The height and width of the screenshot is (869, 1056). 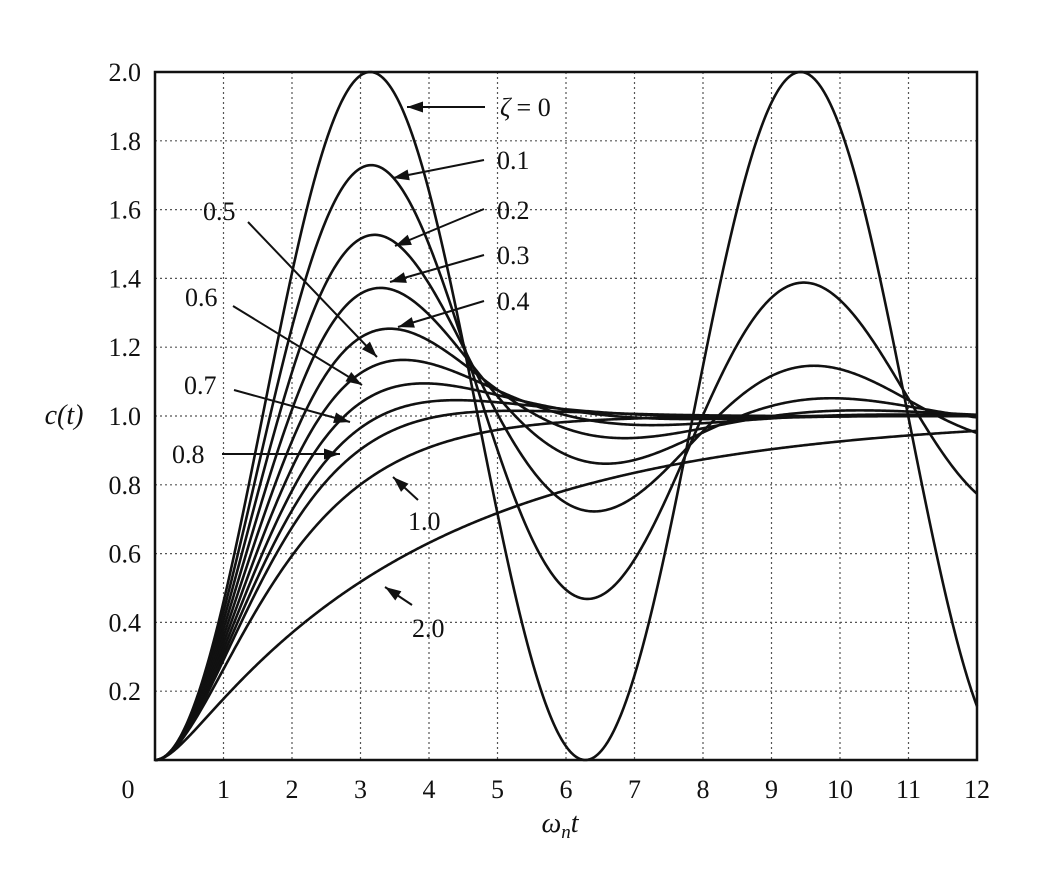 What do you see at coordinates (479, 107) in the screenshot?
I see `annotation-ζ = 0: ζ = 0` at bounding box center [479, 107].